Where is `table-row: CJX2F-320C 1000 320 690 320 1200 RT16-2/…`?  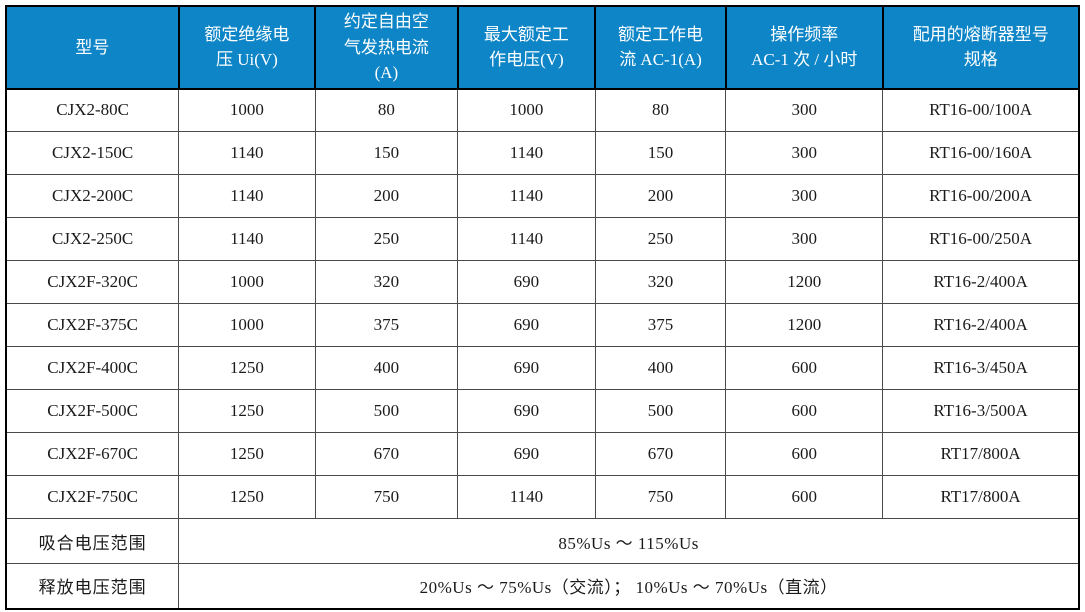 table-row: CJX2F-320C 1000 320 690 320 1200 RT16-2/… is located at coordinates (542, 282).